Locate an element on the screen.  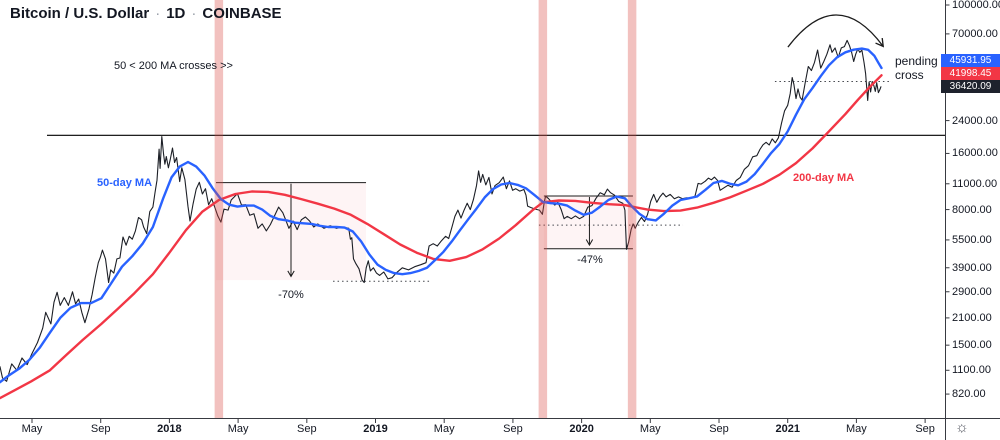
price-scale-label: 70000.00 is located at coordinates (975, 33).